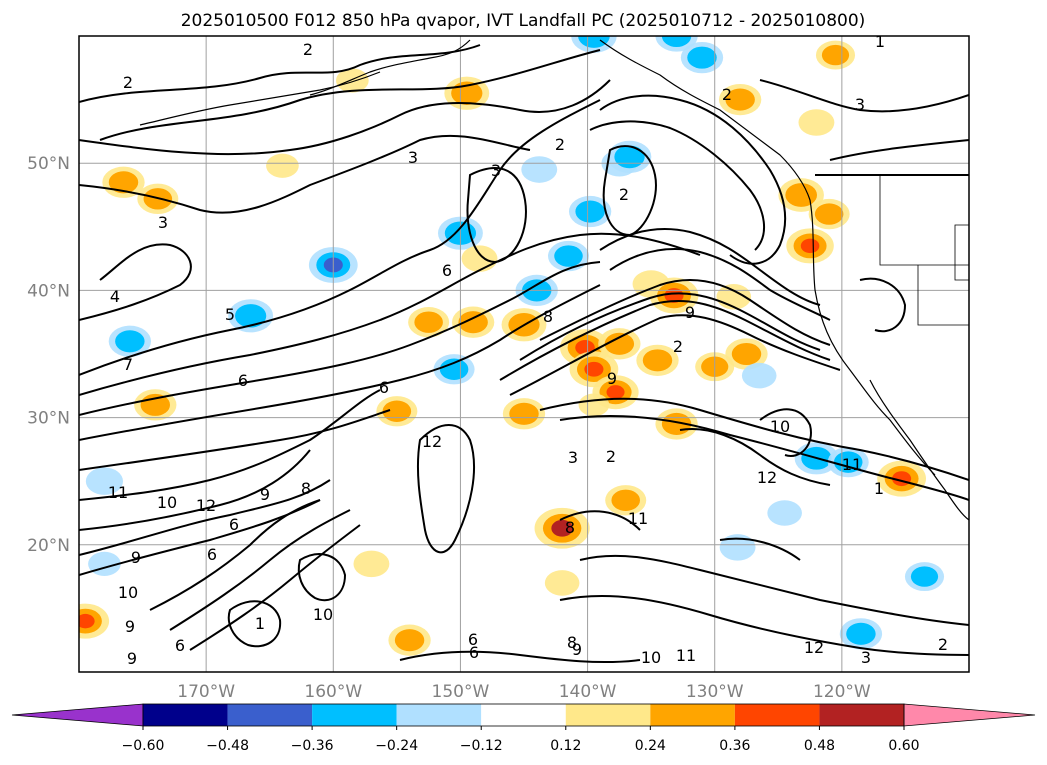  I want to click on contour-label: 8, so click(548, 316).